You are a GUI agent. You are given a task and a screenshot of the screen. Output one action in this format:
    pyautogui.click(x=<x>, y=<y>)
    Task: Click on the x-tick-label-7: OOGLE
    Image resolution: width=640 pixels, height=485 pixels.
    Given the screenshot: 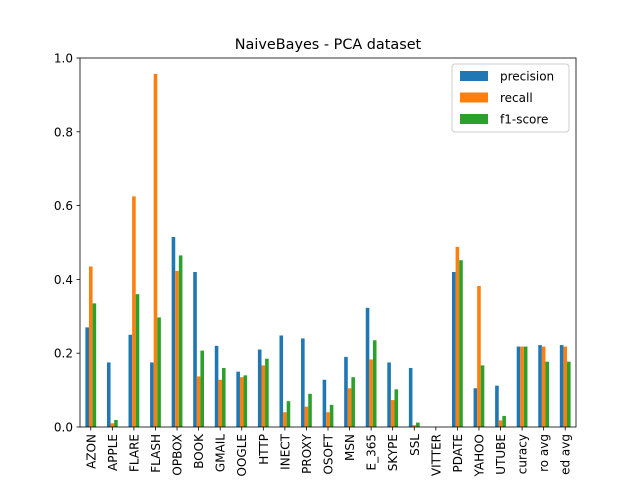 What is the action you would take?
    pyautogui.click(x=242, y=455)
    